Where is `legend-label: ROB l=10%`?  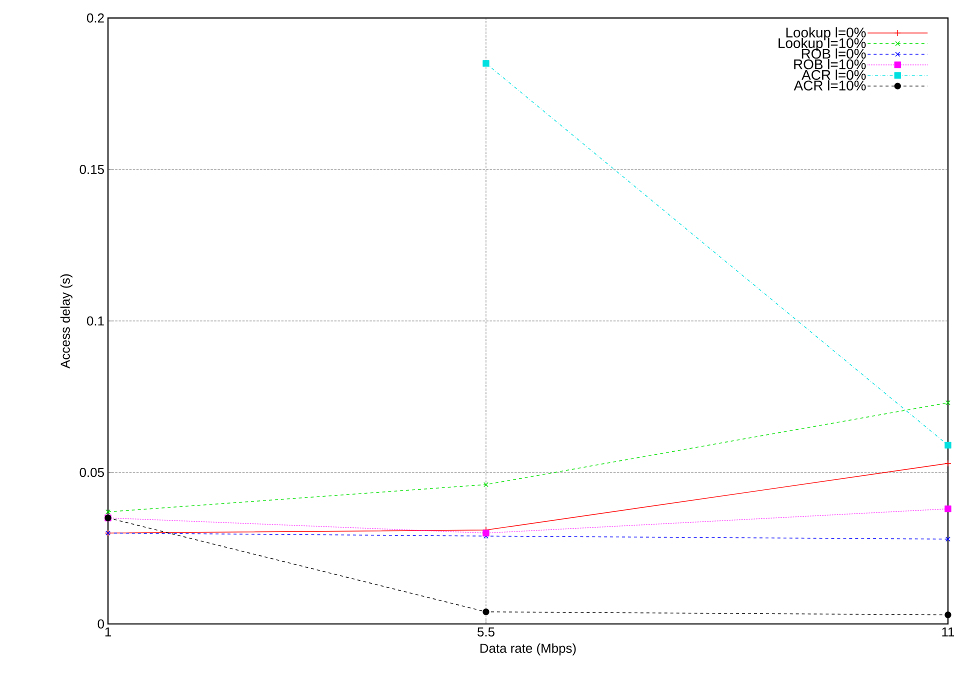 legend-label: ROB l=10% is located at coordinates (830, 64).